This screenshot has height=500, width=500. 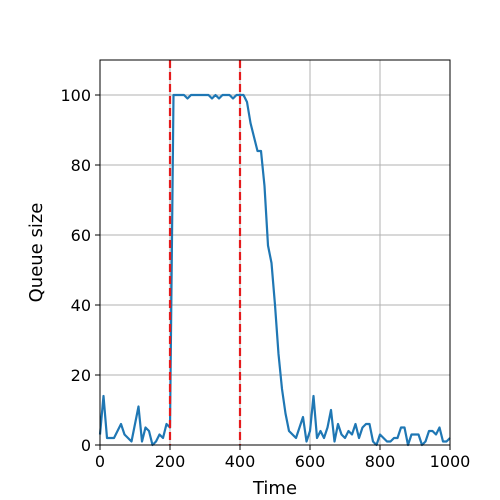 I want to click on y-tick-label: 40, so click(x=81, y=305).